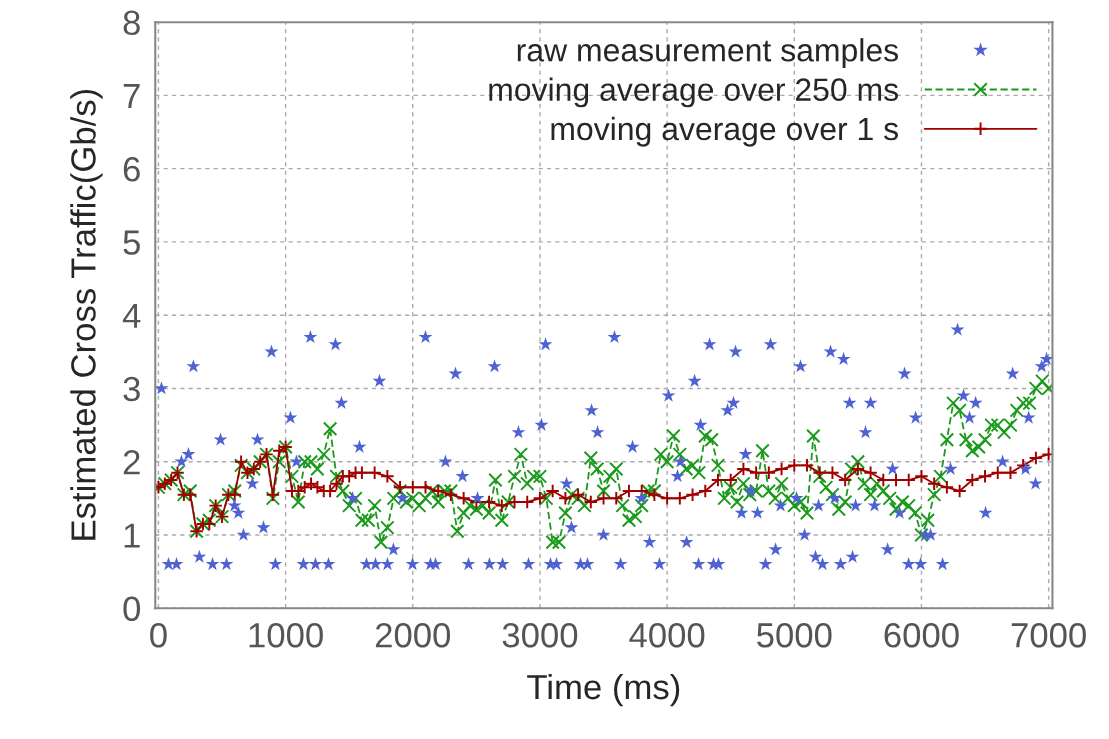 Image resolution: width=1109 pixels, height=739 pixels. I want to click on legend-label: moving average over 1 s, so click(724, 131).